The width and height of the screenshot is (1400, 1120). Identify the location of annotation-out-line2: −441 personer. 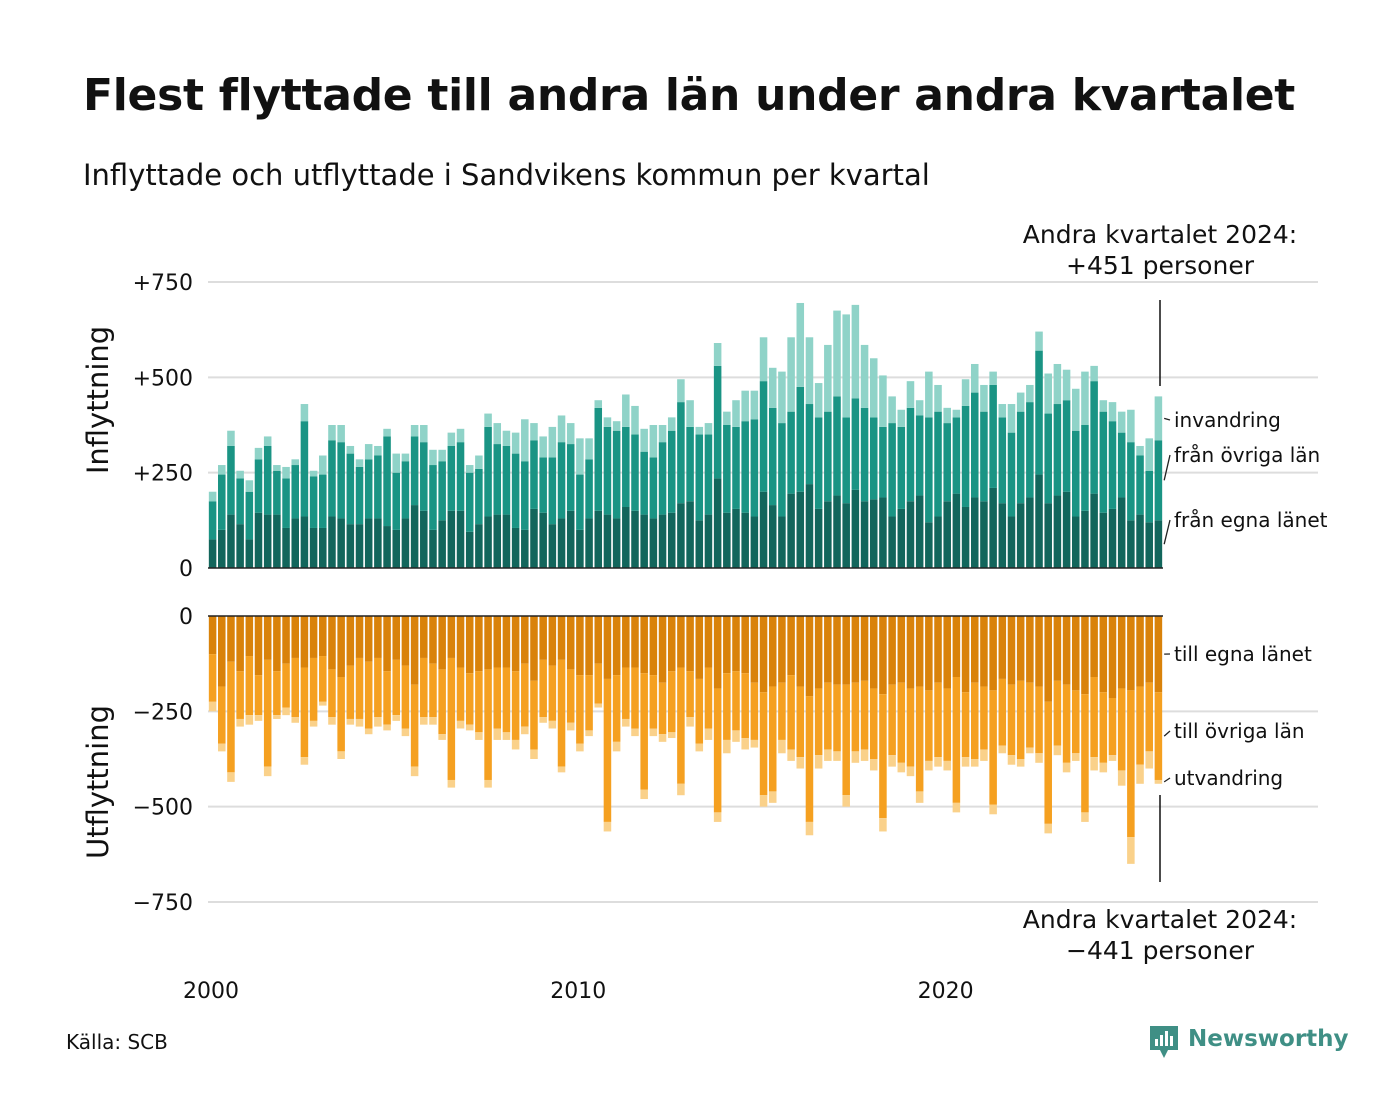
(1160, 950).